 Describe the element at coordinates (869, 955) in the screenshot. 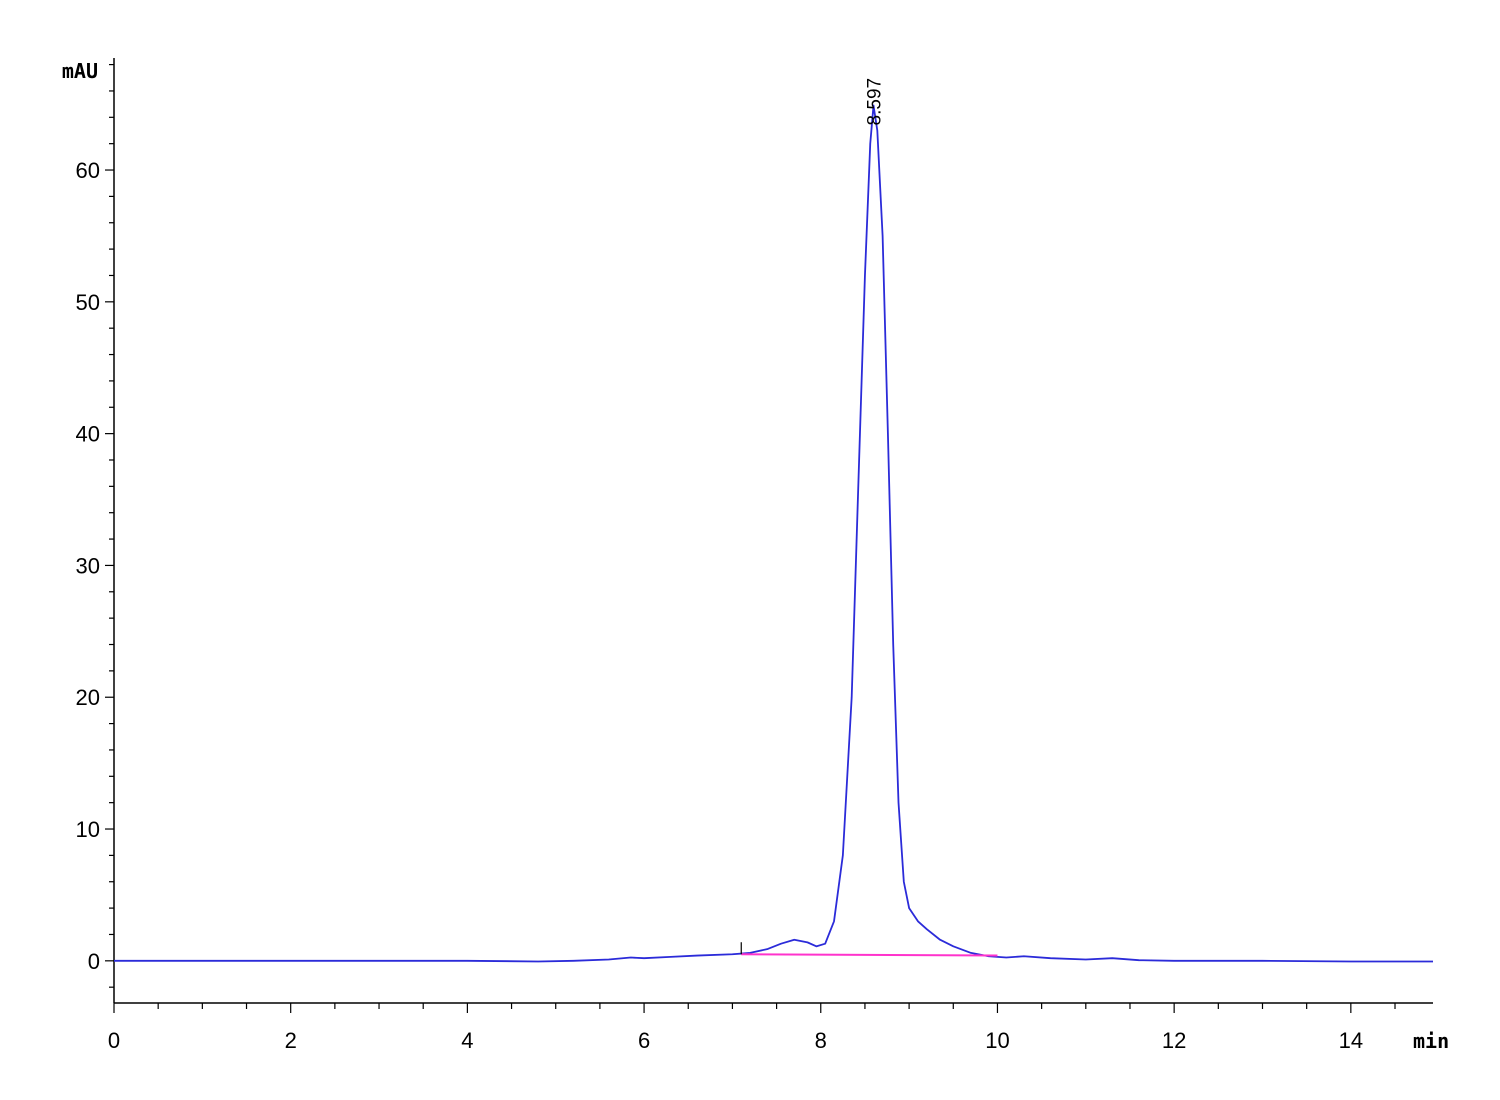

I see `baseline-segment` at that location.